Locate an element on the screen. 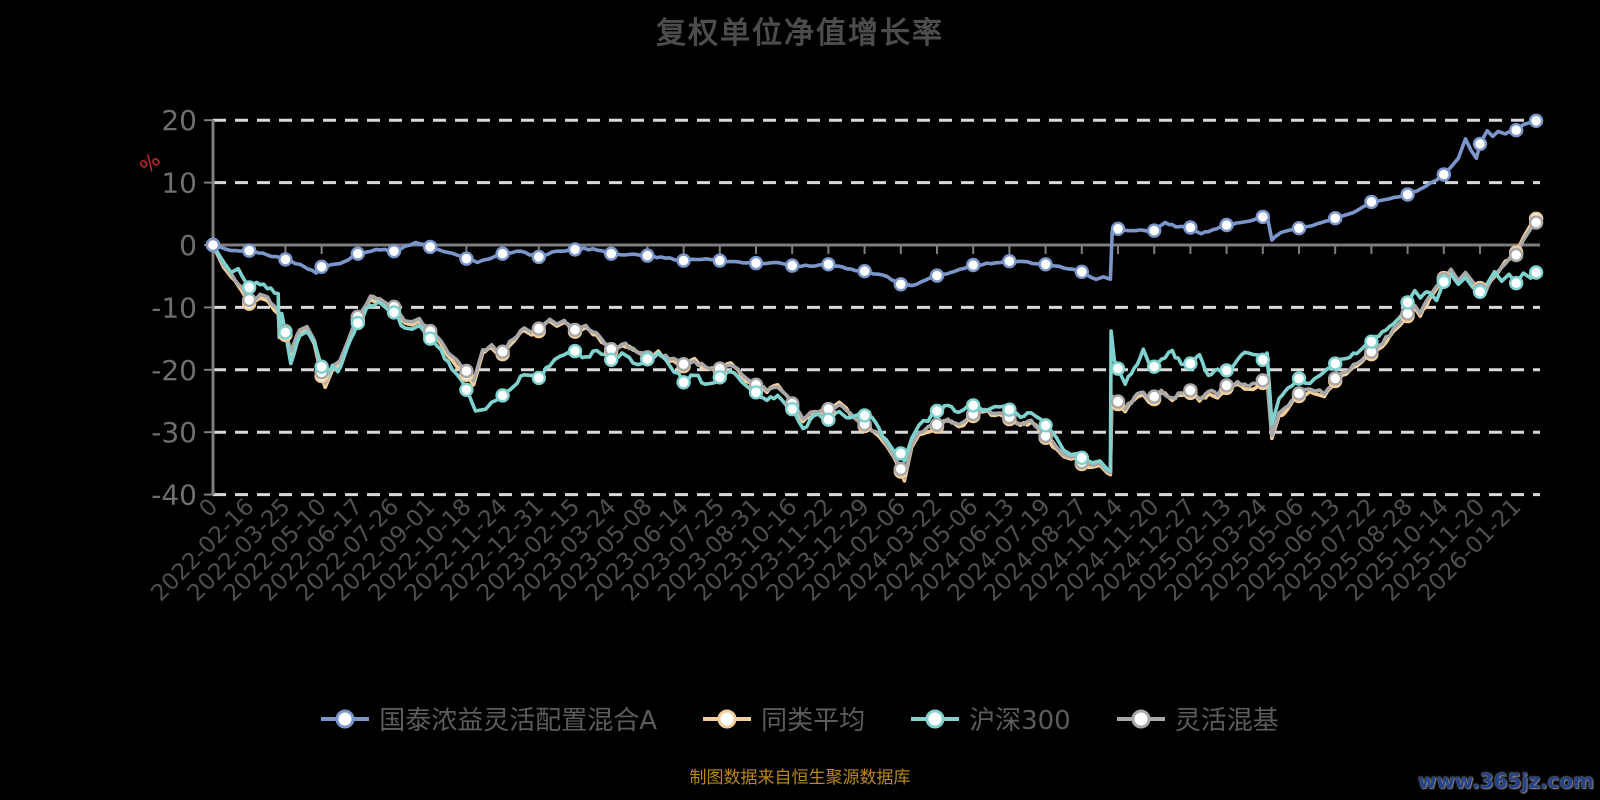 The width and height of the screenshot is (1600, 800). y-axis-label: -40 is located at coordinates (174, 495).